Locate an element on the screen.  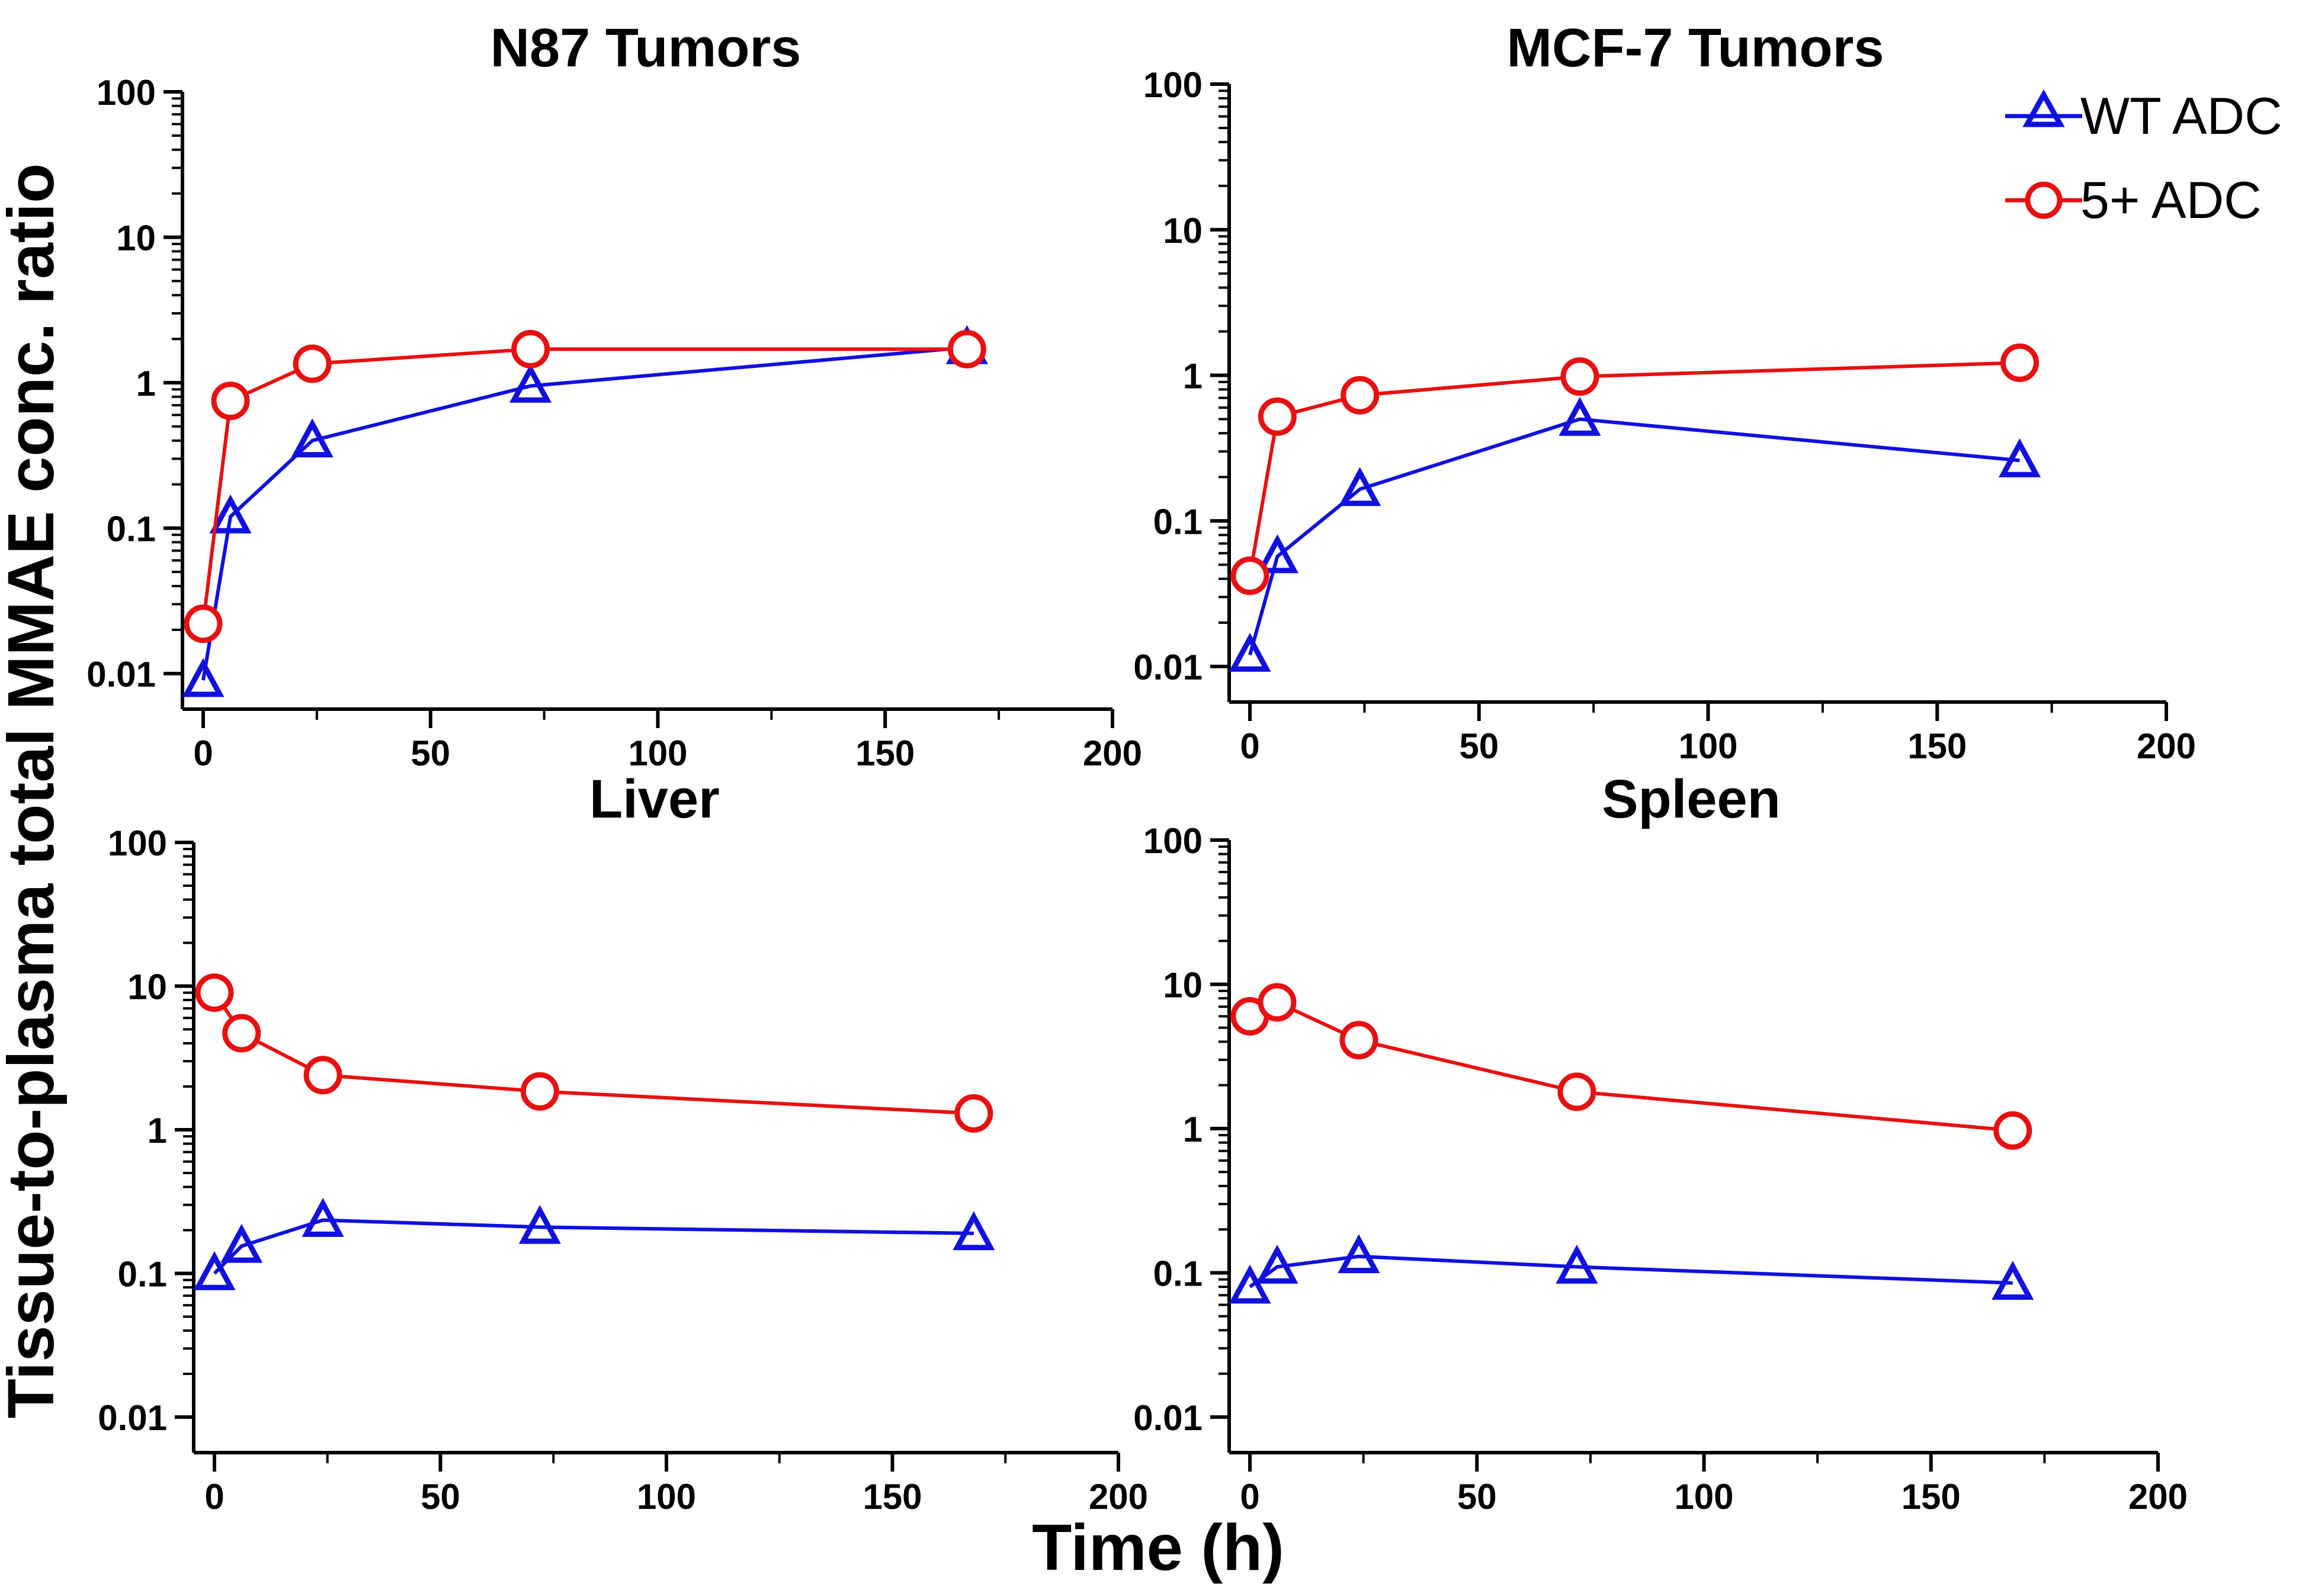
chart-title: N87 Tumors is located at coordinates (645, 48).